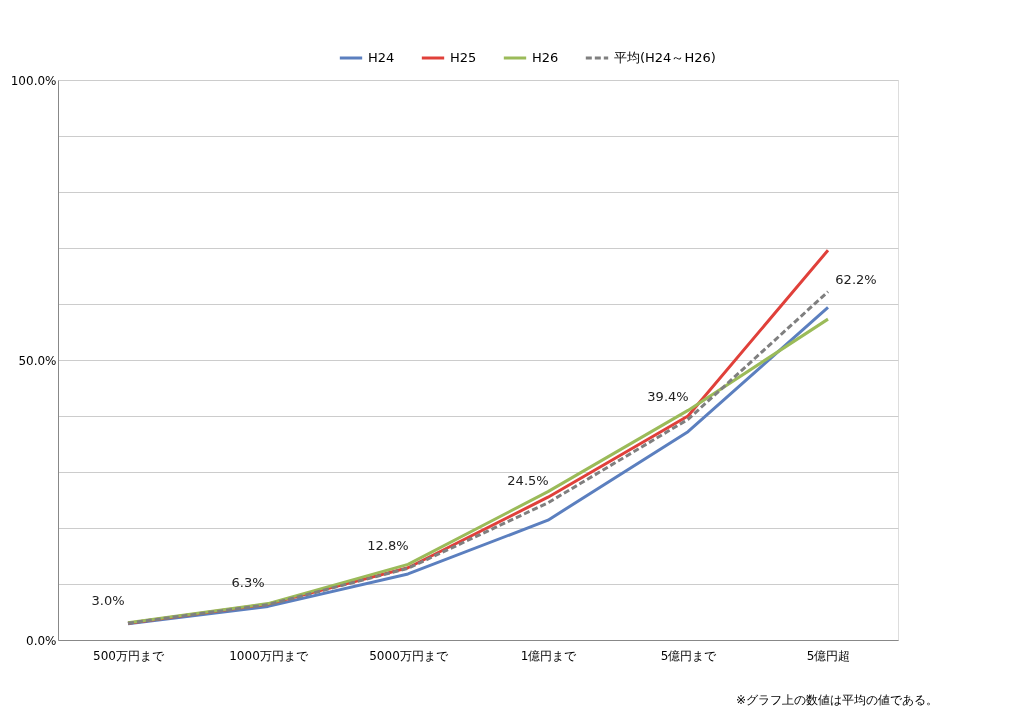 The width and height of the screenshot is (1013, 708). What do you see at coordinates (37, 360) in the screenshot?
I see `y-tick-label: 50.0%` at bounding box center [37, 360].